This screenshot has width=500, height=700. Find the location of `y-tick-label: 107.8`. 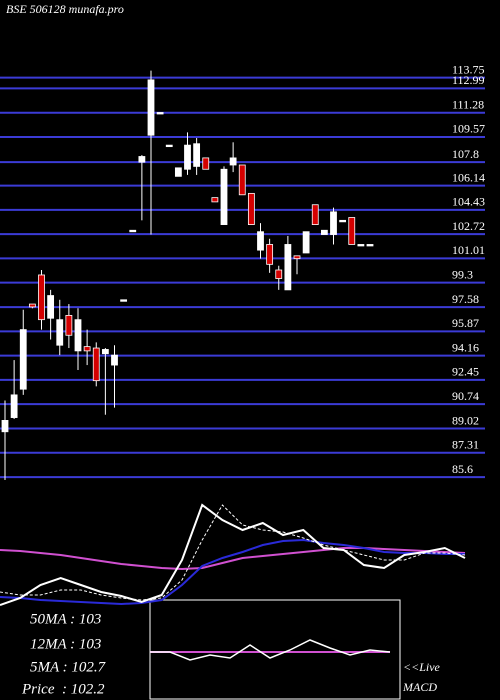

y-tick-label: 107.8 is located at coordinates (465, 154).